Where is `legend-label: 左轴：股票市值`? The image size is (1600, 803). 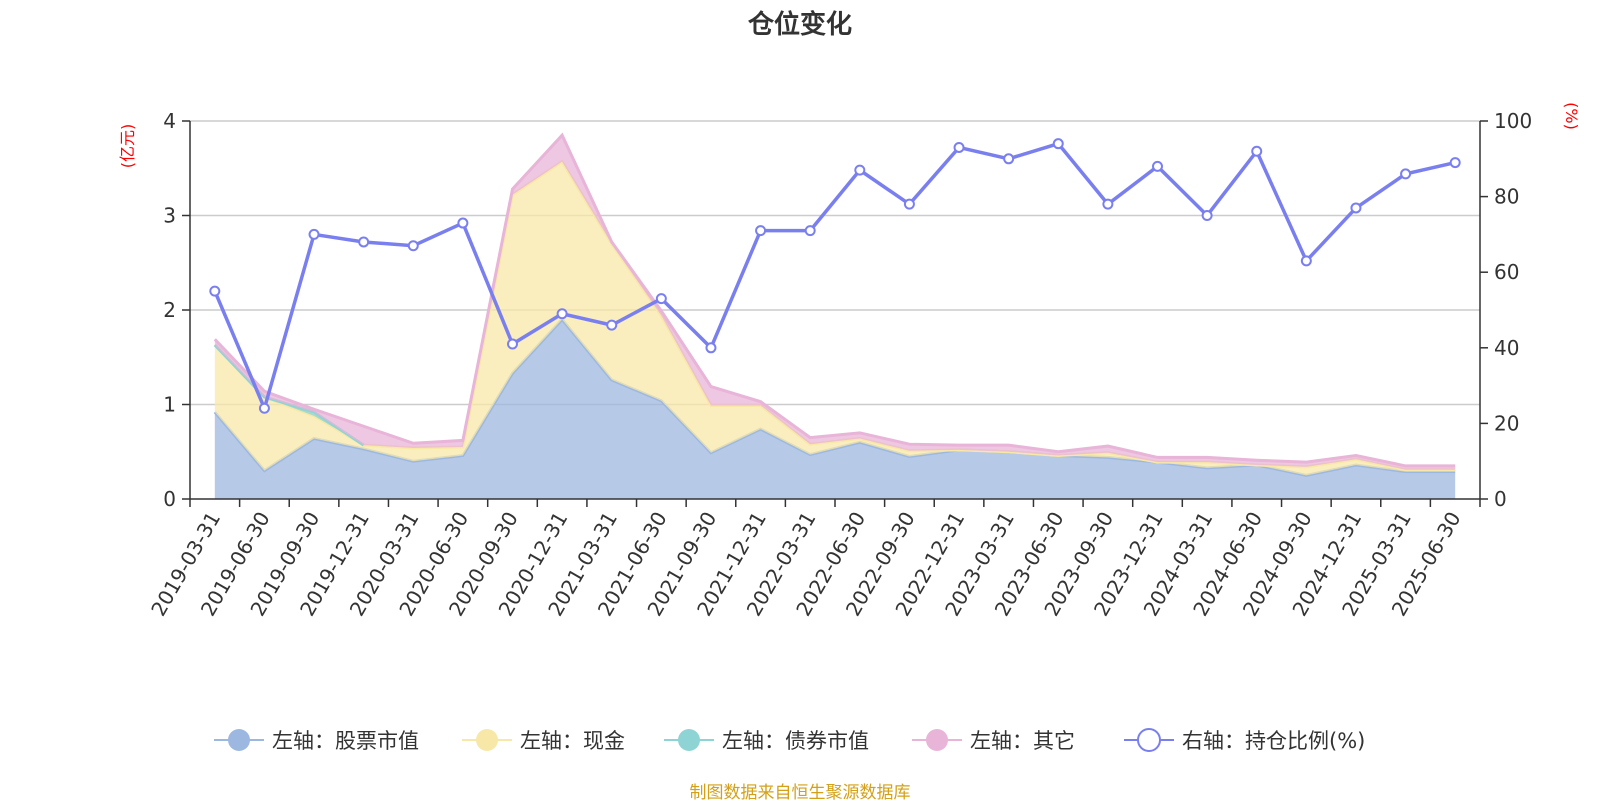 legend-label: 左轴：股票市值 is located at coordinates (345, 741).